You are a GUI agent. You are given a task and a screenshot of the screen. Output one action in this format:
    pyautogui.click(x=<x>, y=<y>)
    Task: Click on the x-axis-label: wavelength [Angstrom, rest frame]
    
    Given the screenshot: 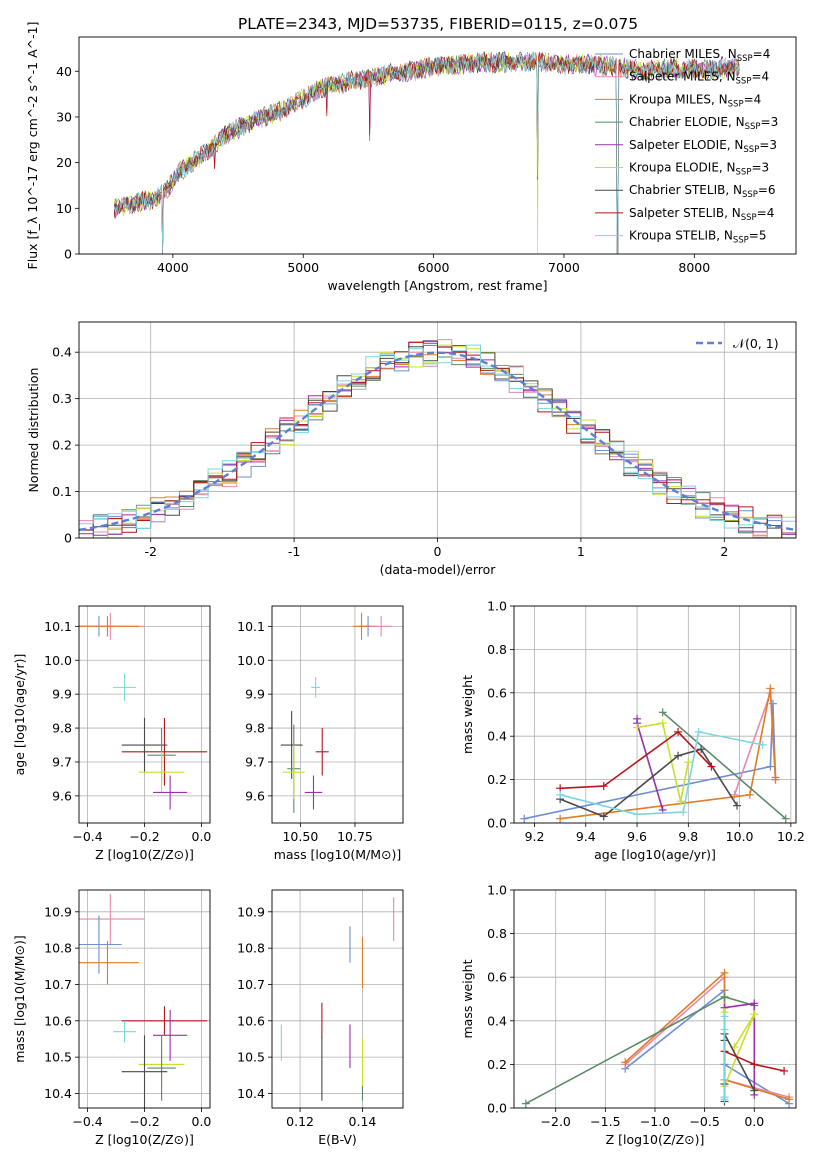 What is the action you would take?
    pyautogui.click(x=437, y=285)
    